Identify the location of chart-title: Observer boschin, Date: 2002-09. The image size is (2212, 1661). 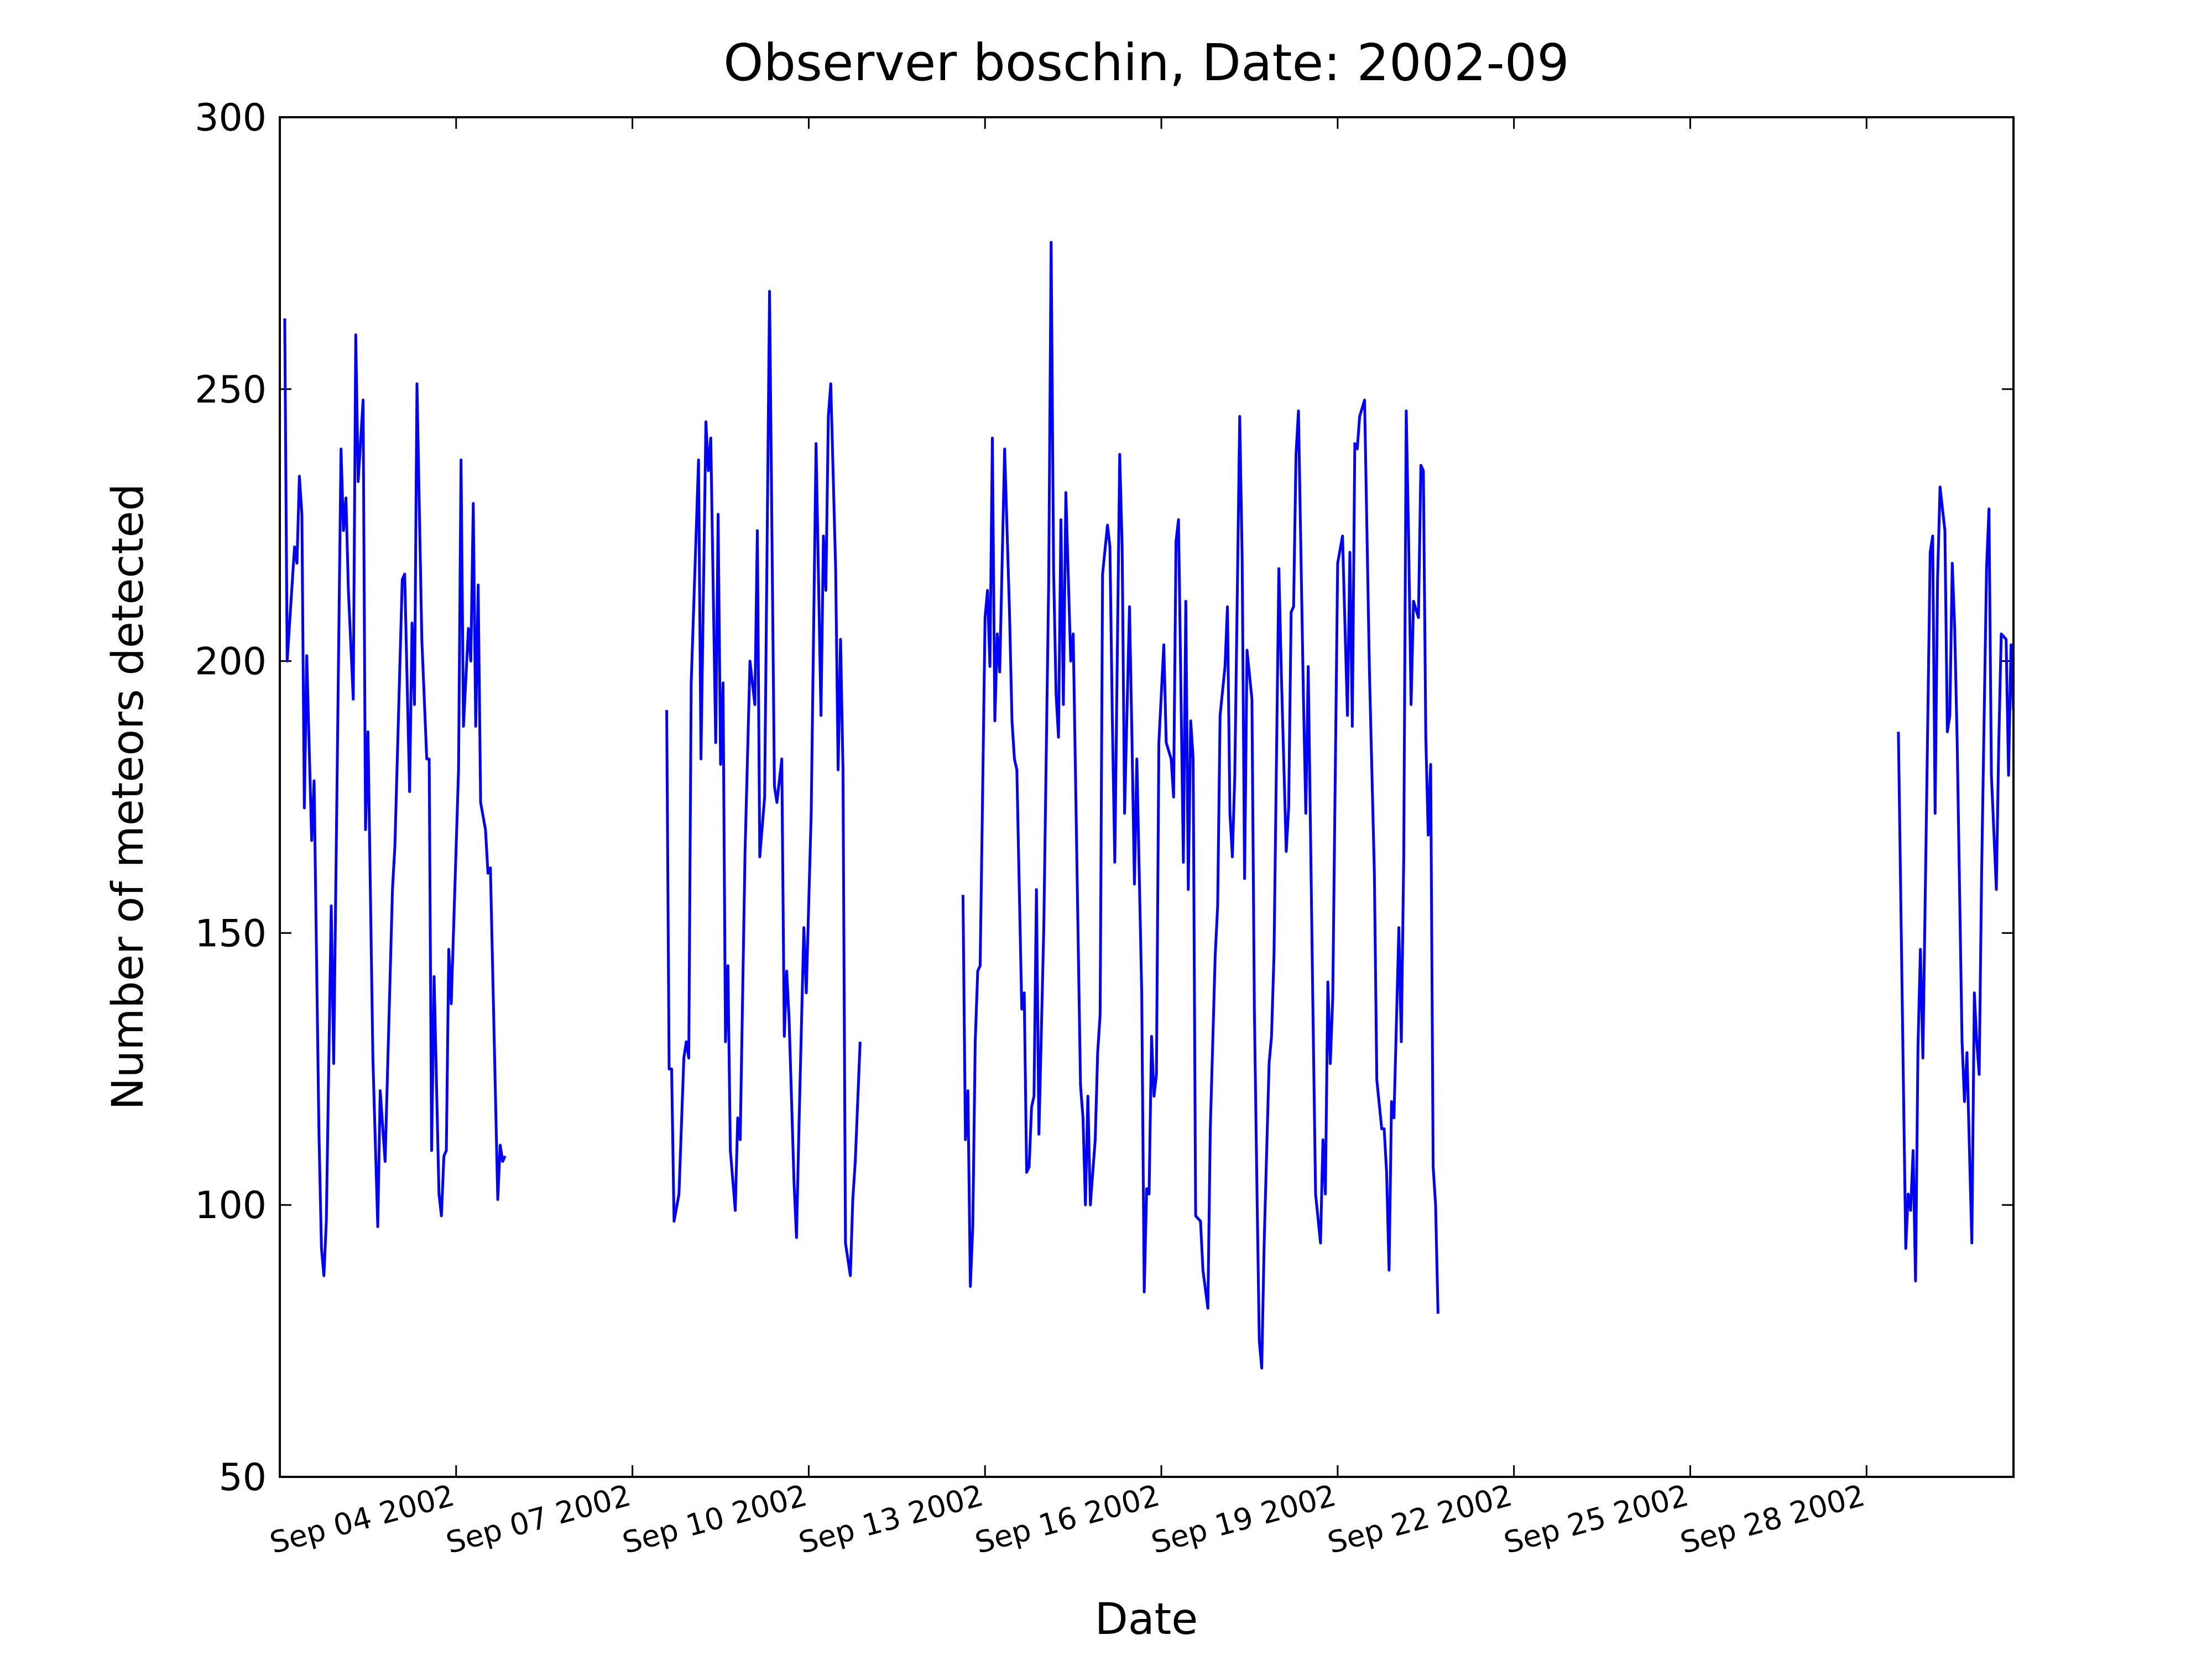
(1146, 62).